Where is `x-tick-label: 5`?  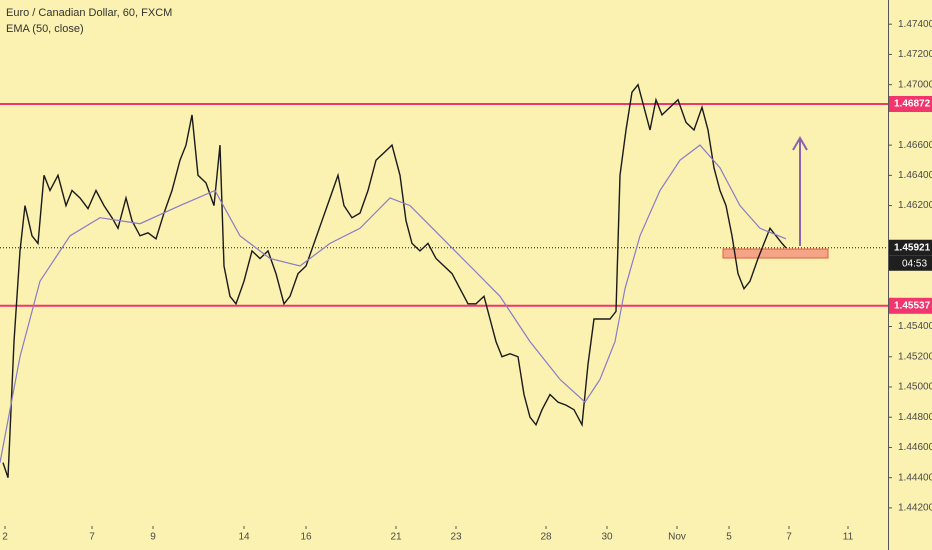
x-tick-label: 5 is located at coordinates (729, 537).